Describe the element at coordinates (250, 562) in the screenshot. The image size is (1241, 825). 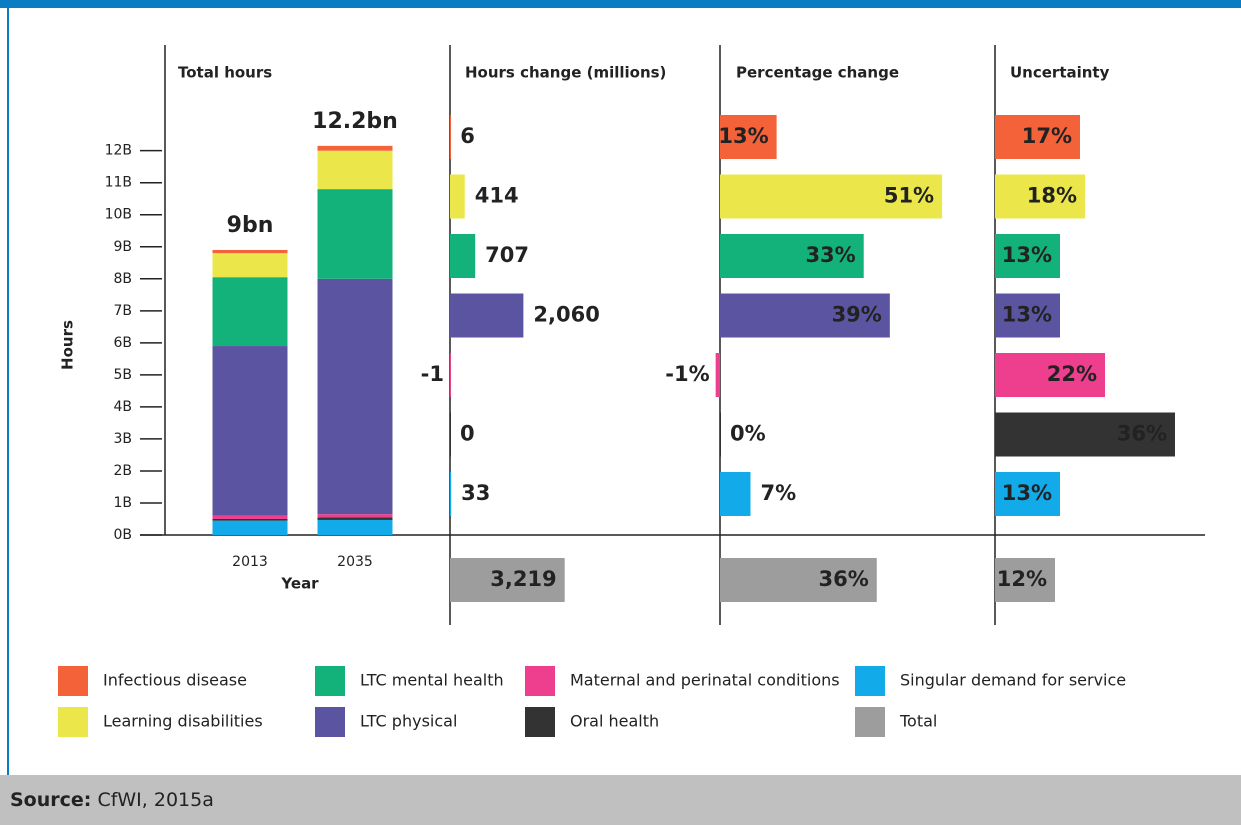
I see `x-tick-label: 2013` at that location.